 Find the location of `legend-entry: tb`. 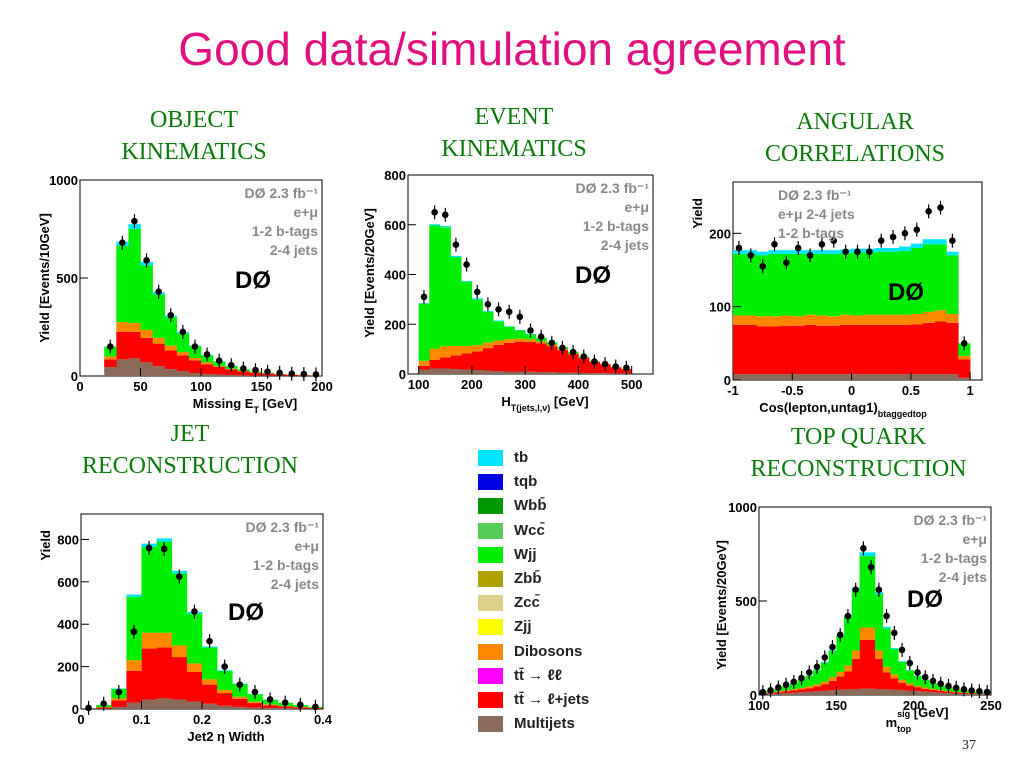

legend-entry: tb is located at coordinates (561, 459).